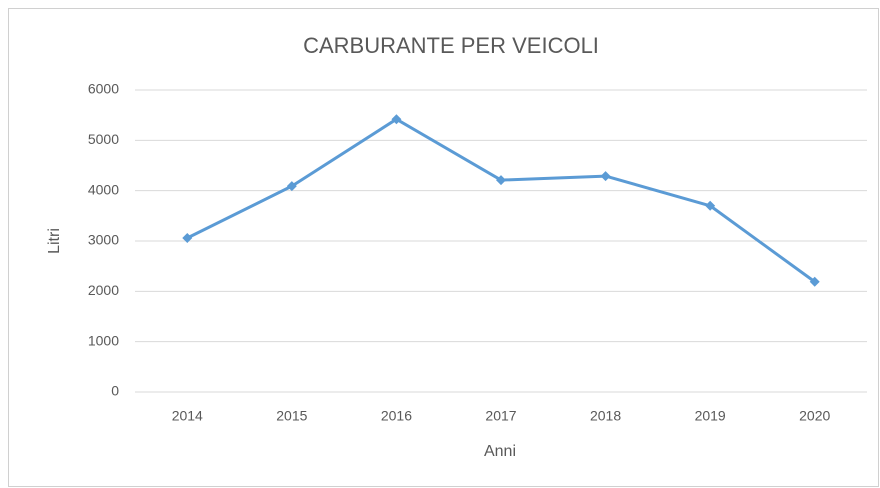 The height and width of the screenshot is (488, 880). Describe the element at coordinates (187, 416) in the screenshot. I see `x-tick-label: 2014` at that location.